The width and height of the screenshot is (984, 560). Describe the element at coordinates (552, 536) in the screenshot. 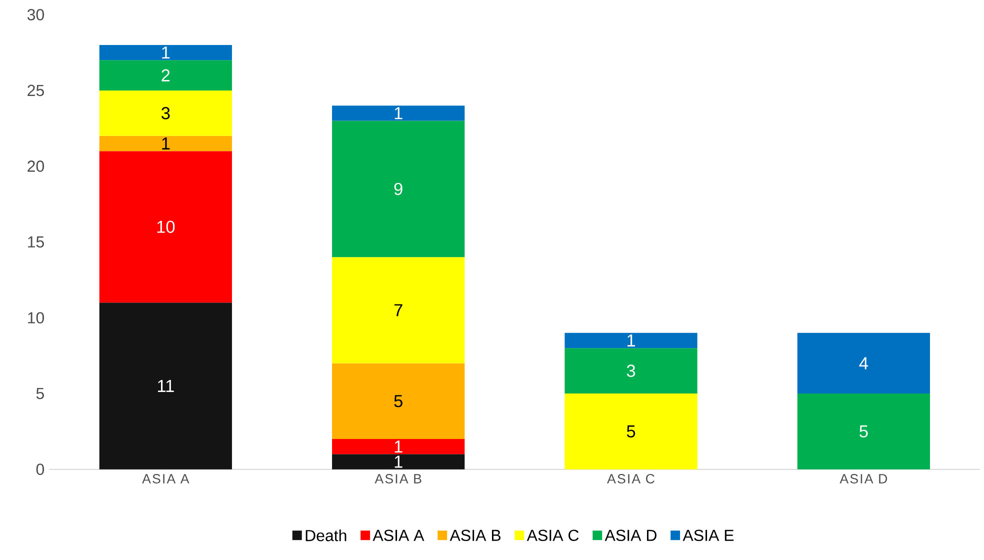

I see `legend-label: ASIA C` at that location.